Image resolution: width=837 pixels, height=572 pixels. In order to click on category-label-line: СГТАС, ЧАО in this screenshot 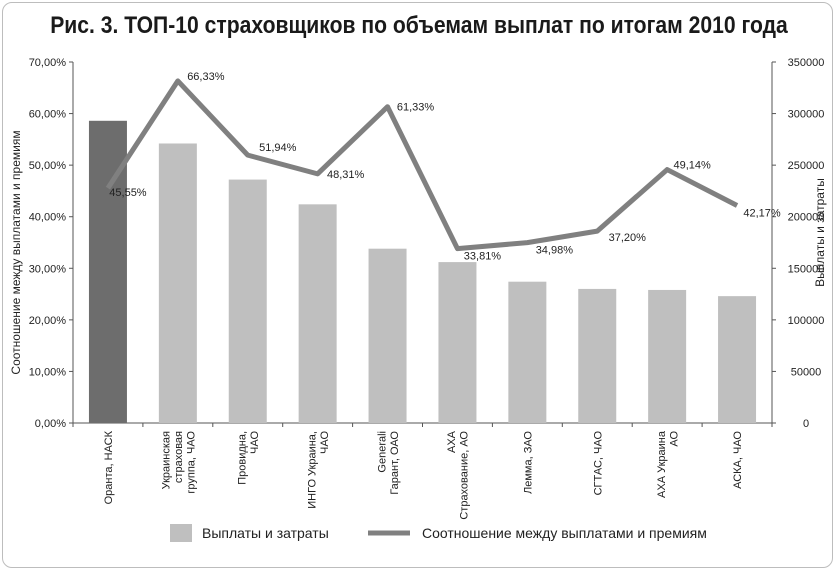, I will do `click(598, 463)`.